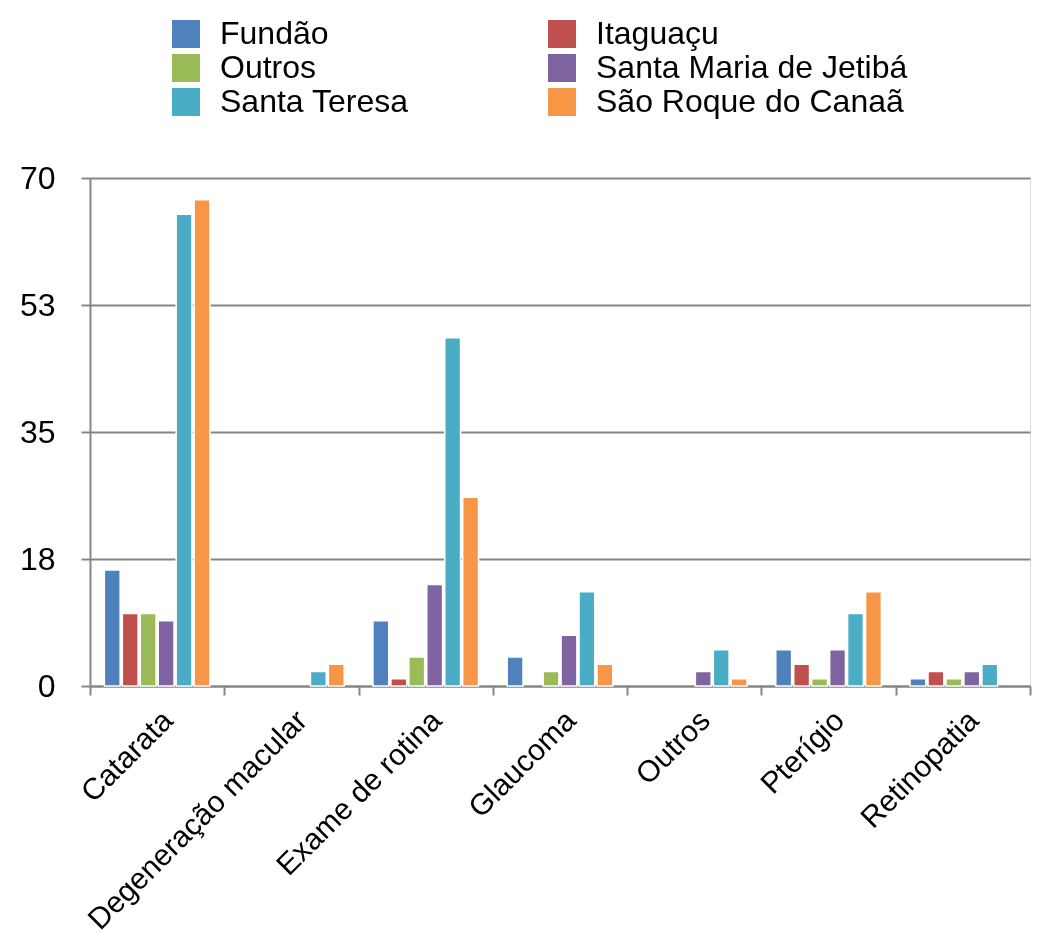 This screenshot has width=1037, height=947. Describe the element at coordinates (37, 304) in the screenshot. I see `y-tick-label: 53` at that location.